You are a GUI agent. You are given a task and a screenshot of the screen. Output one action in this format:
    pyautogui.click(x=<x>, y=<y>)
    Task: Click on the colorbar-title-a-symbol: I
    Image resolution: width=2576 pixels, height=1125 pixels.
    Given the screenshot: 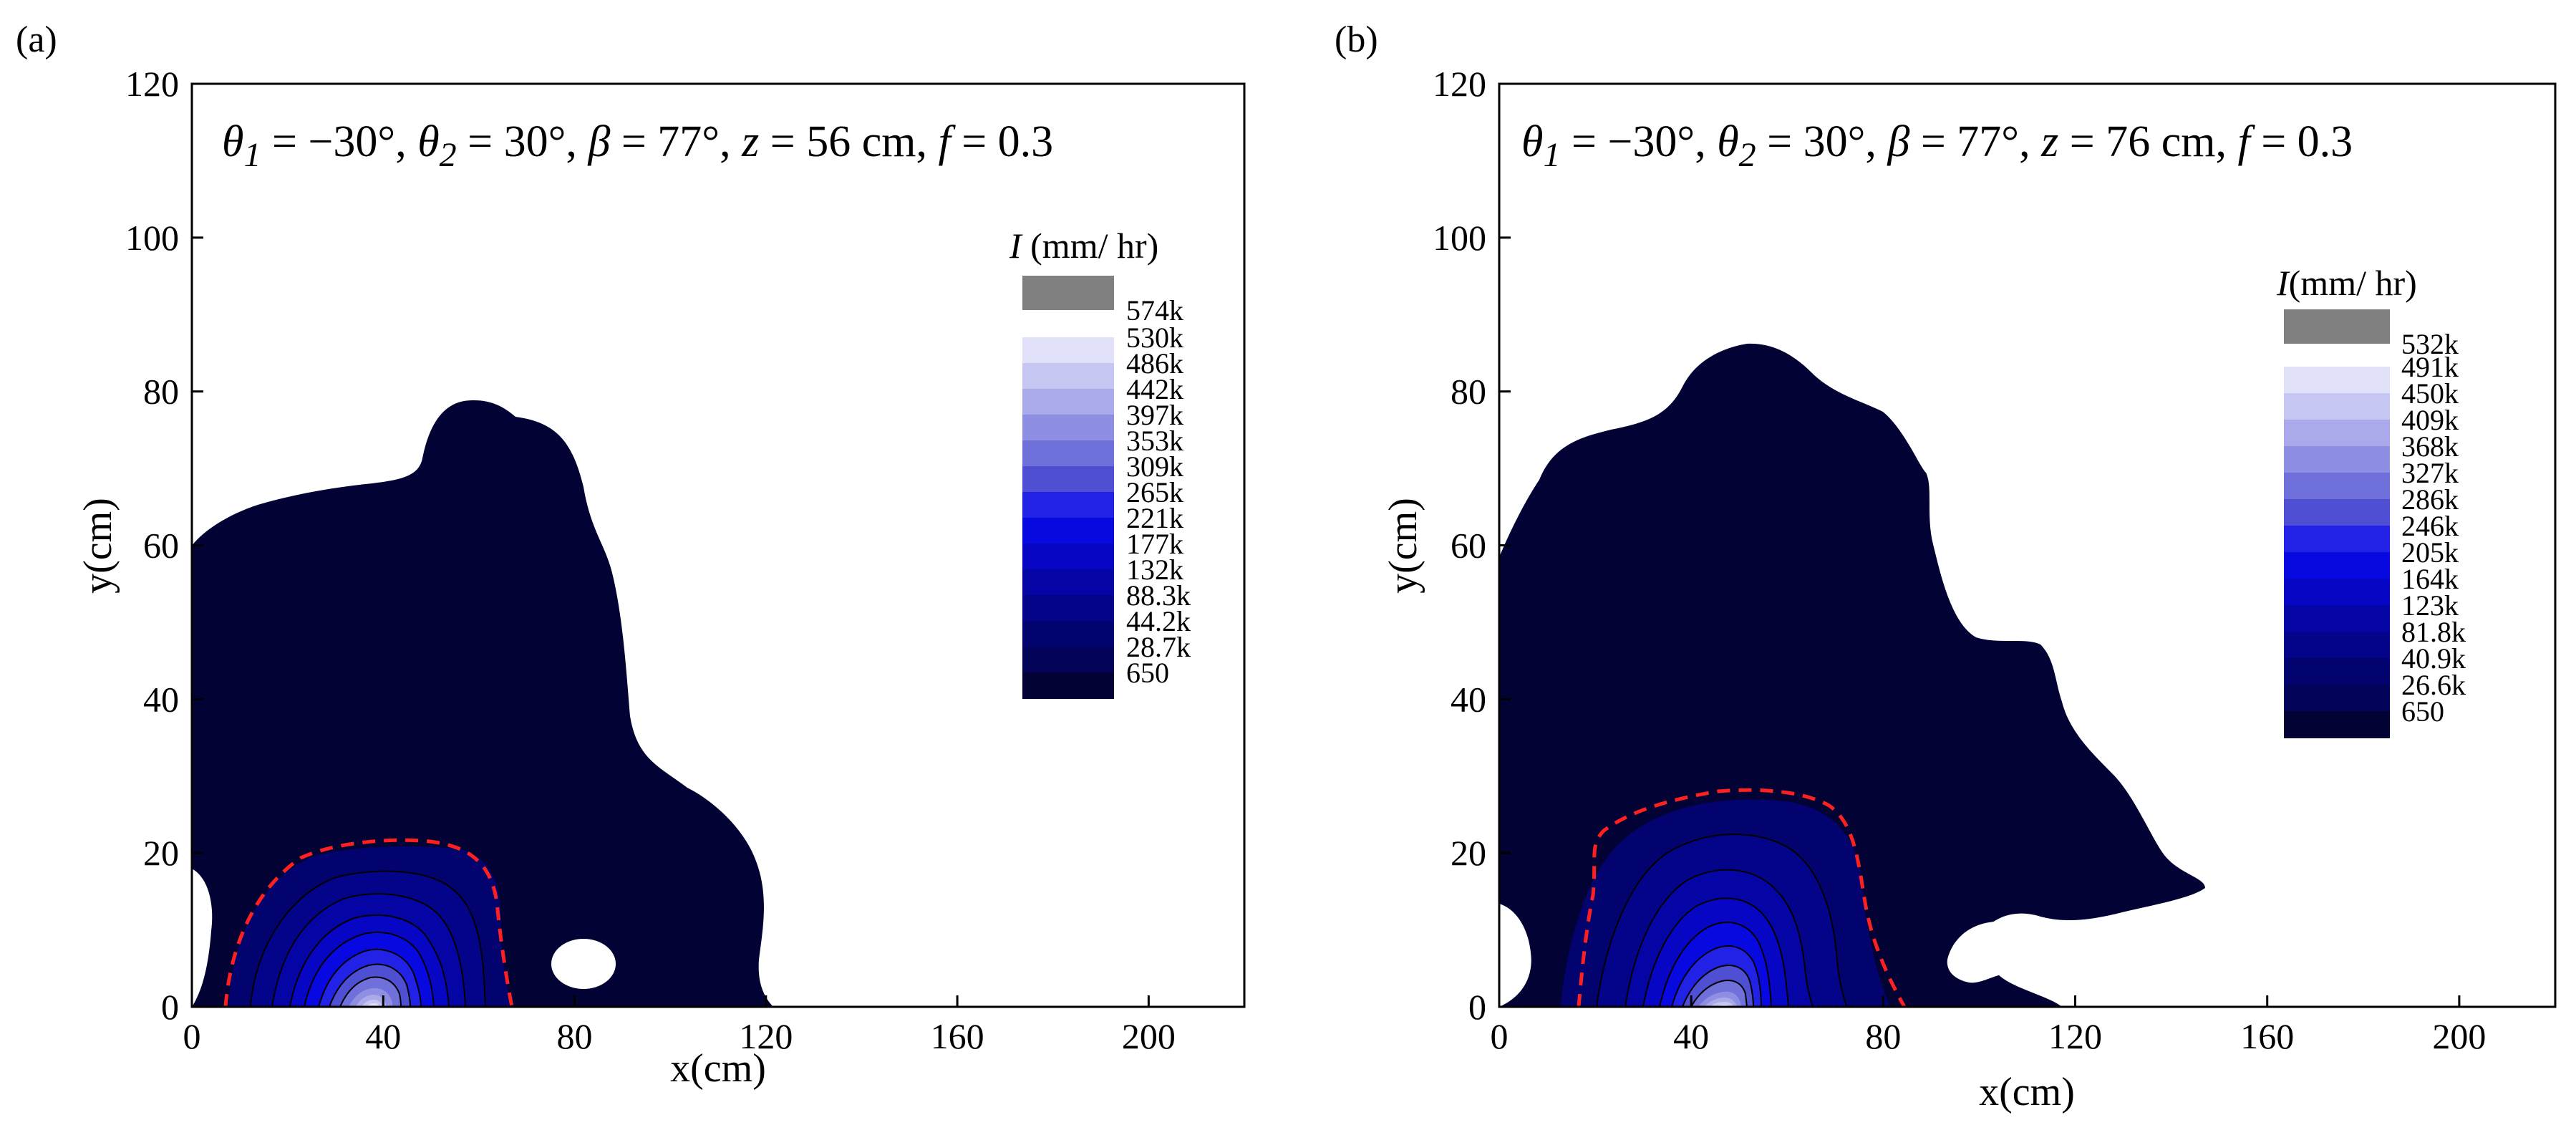 What is the action you would take?
    pyautogui.click(x=1016, y=246)
    